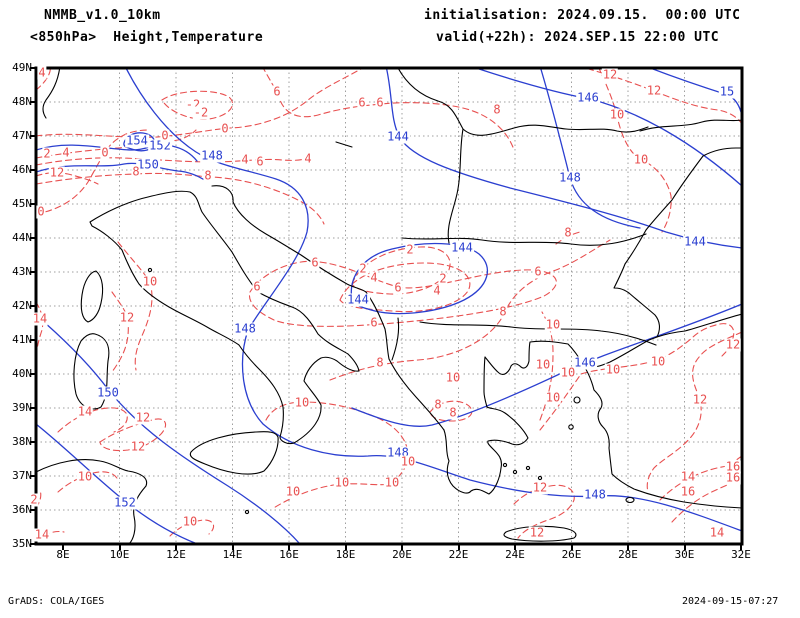  I want to click on lat-label: 44N, so click(22, 237).